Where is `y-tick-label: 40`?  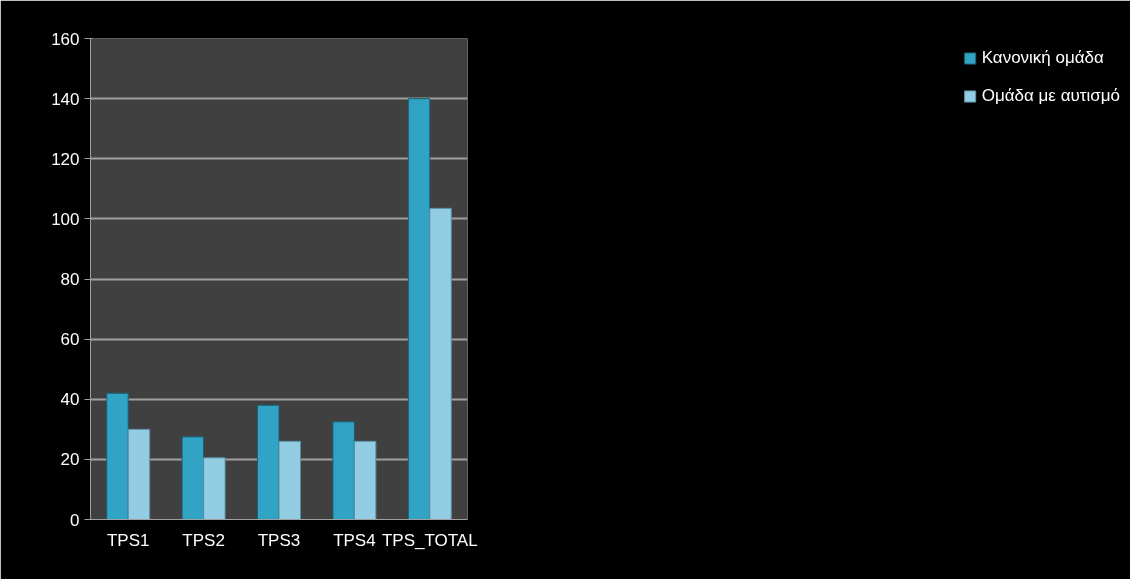 y-tick-label: 40 is located at coordinates (70, 400).